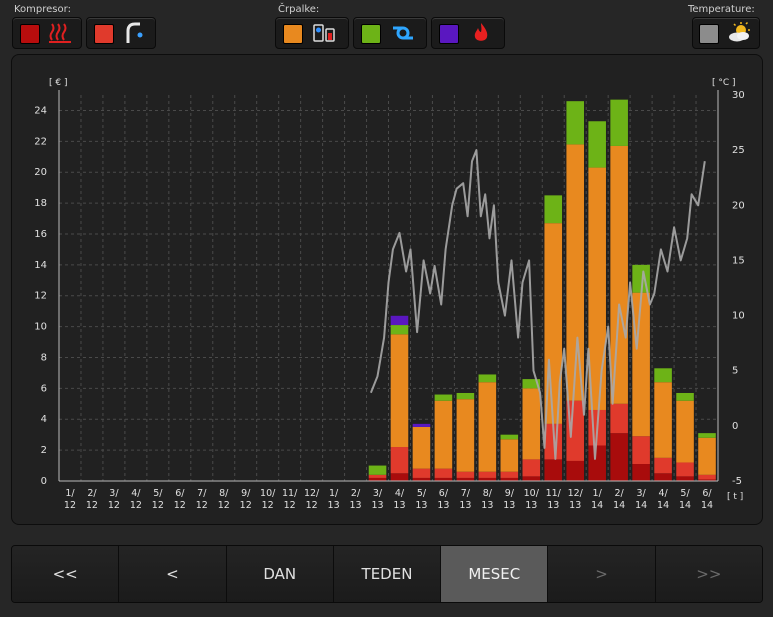  What do you see at coordinates (387, 574) in the screenshot?
I see `week-button: TEDEN` at bounding box center [387, 574].